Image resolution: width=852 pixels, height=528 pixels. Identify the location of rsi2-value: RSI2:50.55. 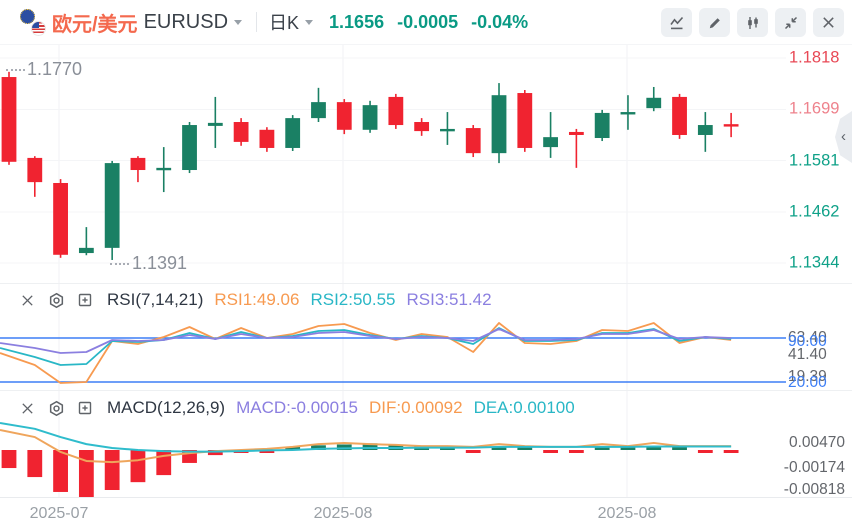
(353, 299).